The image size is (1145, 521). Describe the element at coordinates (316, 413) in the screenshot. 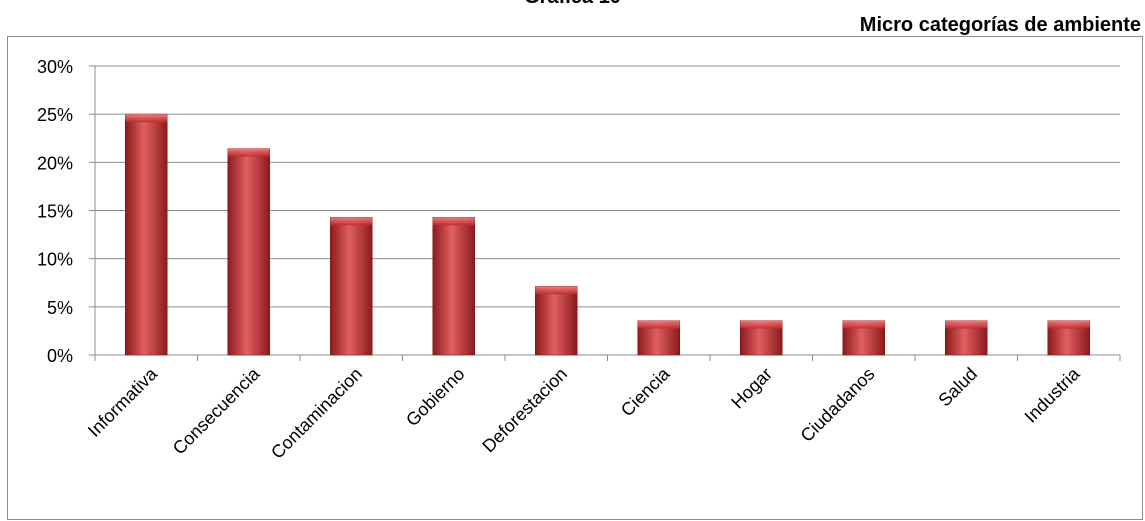

I see `category-label: Contaminacion` at that location.